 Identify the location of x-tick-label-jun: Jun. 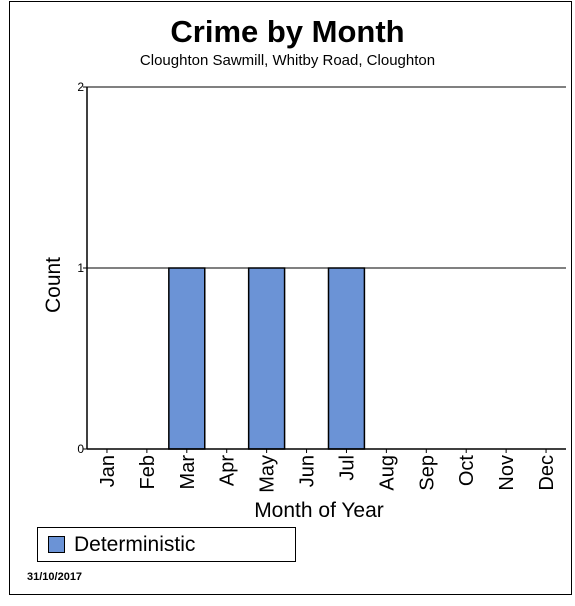
(308, 471).